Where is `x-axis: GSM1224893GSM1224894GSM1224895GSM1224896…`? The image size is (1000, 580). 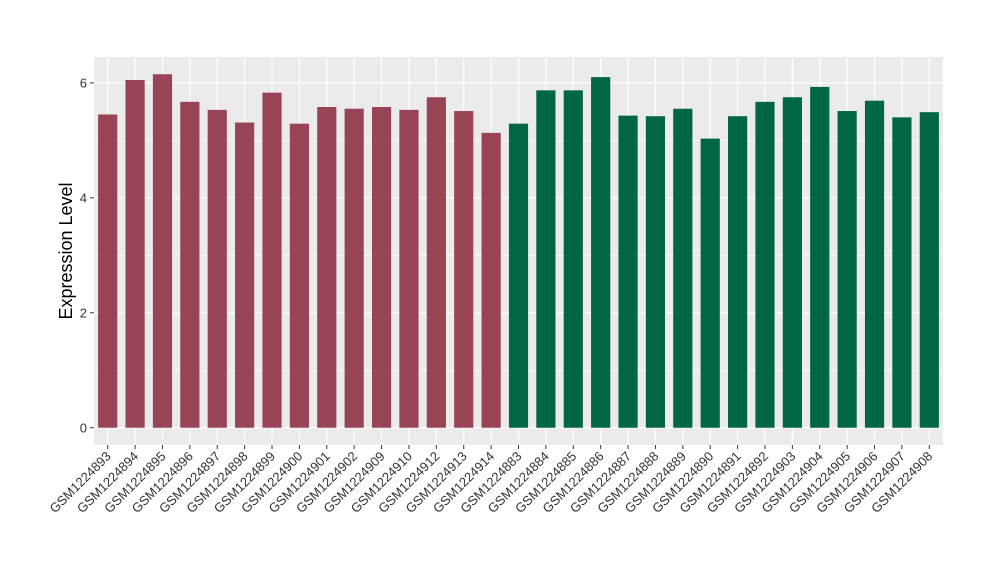 x-axis: GSM1224893GSM1224894GSM1224895GSM1224896… is located at coordinates (490, 480).